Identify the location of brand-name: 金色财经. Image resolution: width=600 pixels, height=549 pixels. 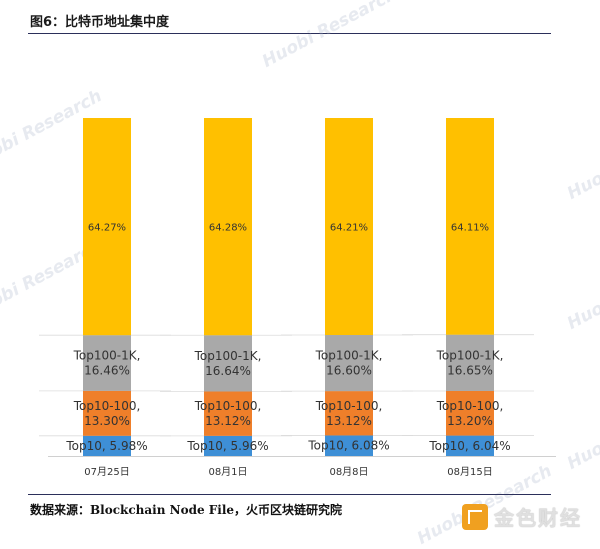
(538, 518).